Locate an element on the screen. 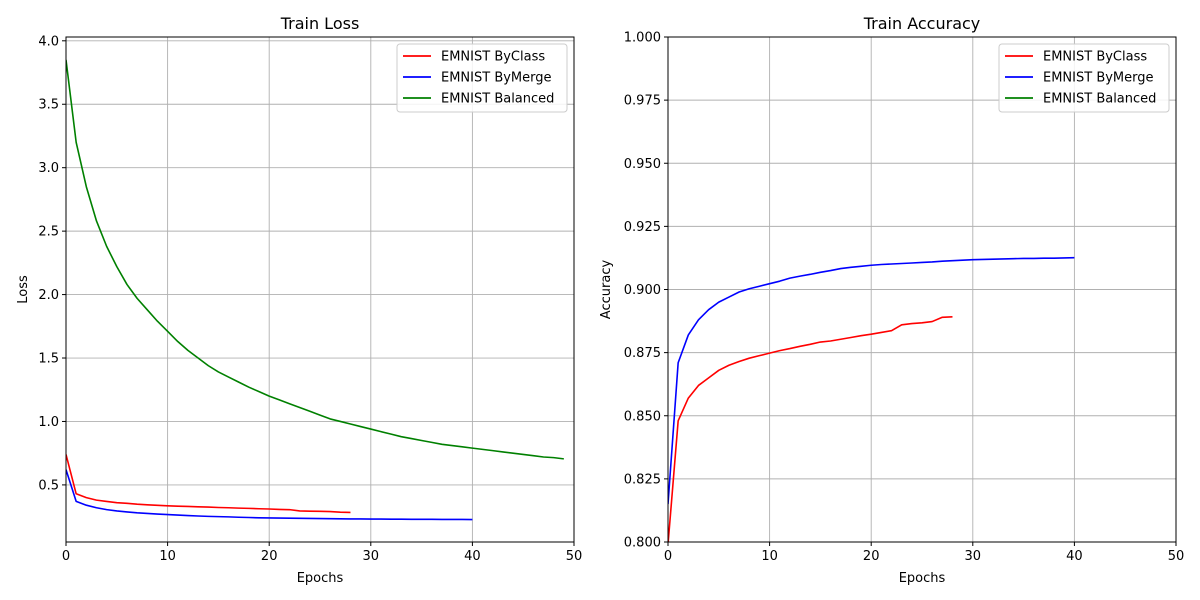  train-loss-legend-label: EMNIST ByClass is located at coordinates (493, 57).